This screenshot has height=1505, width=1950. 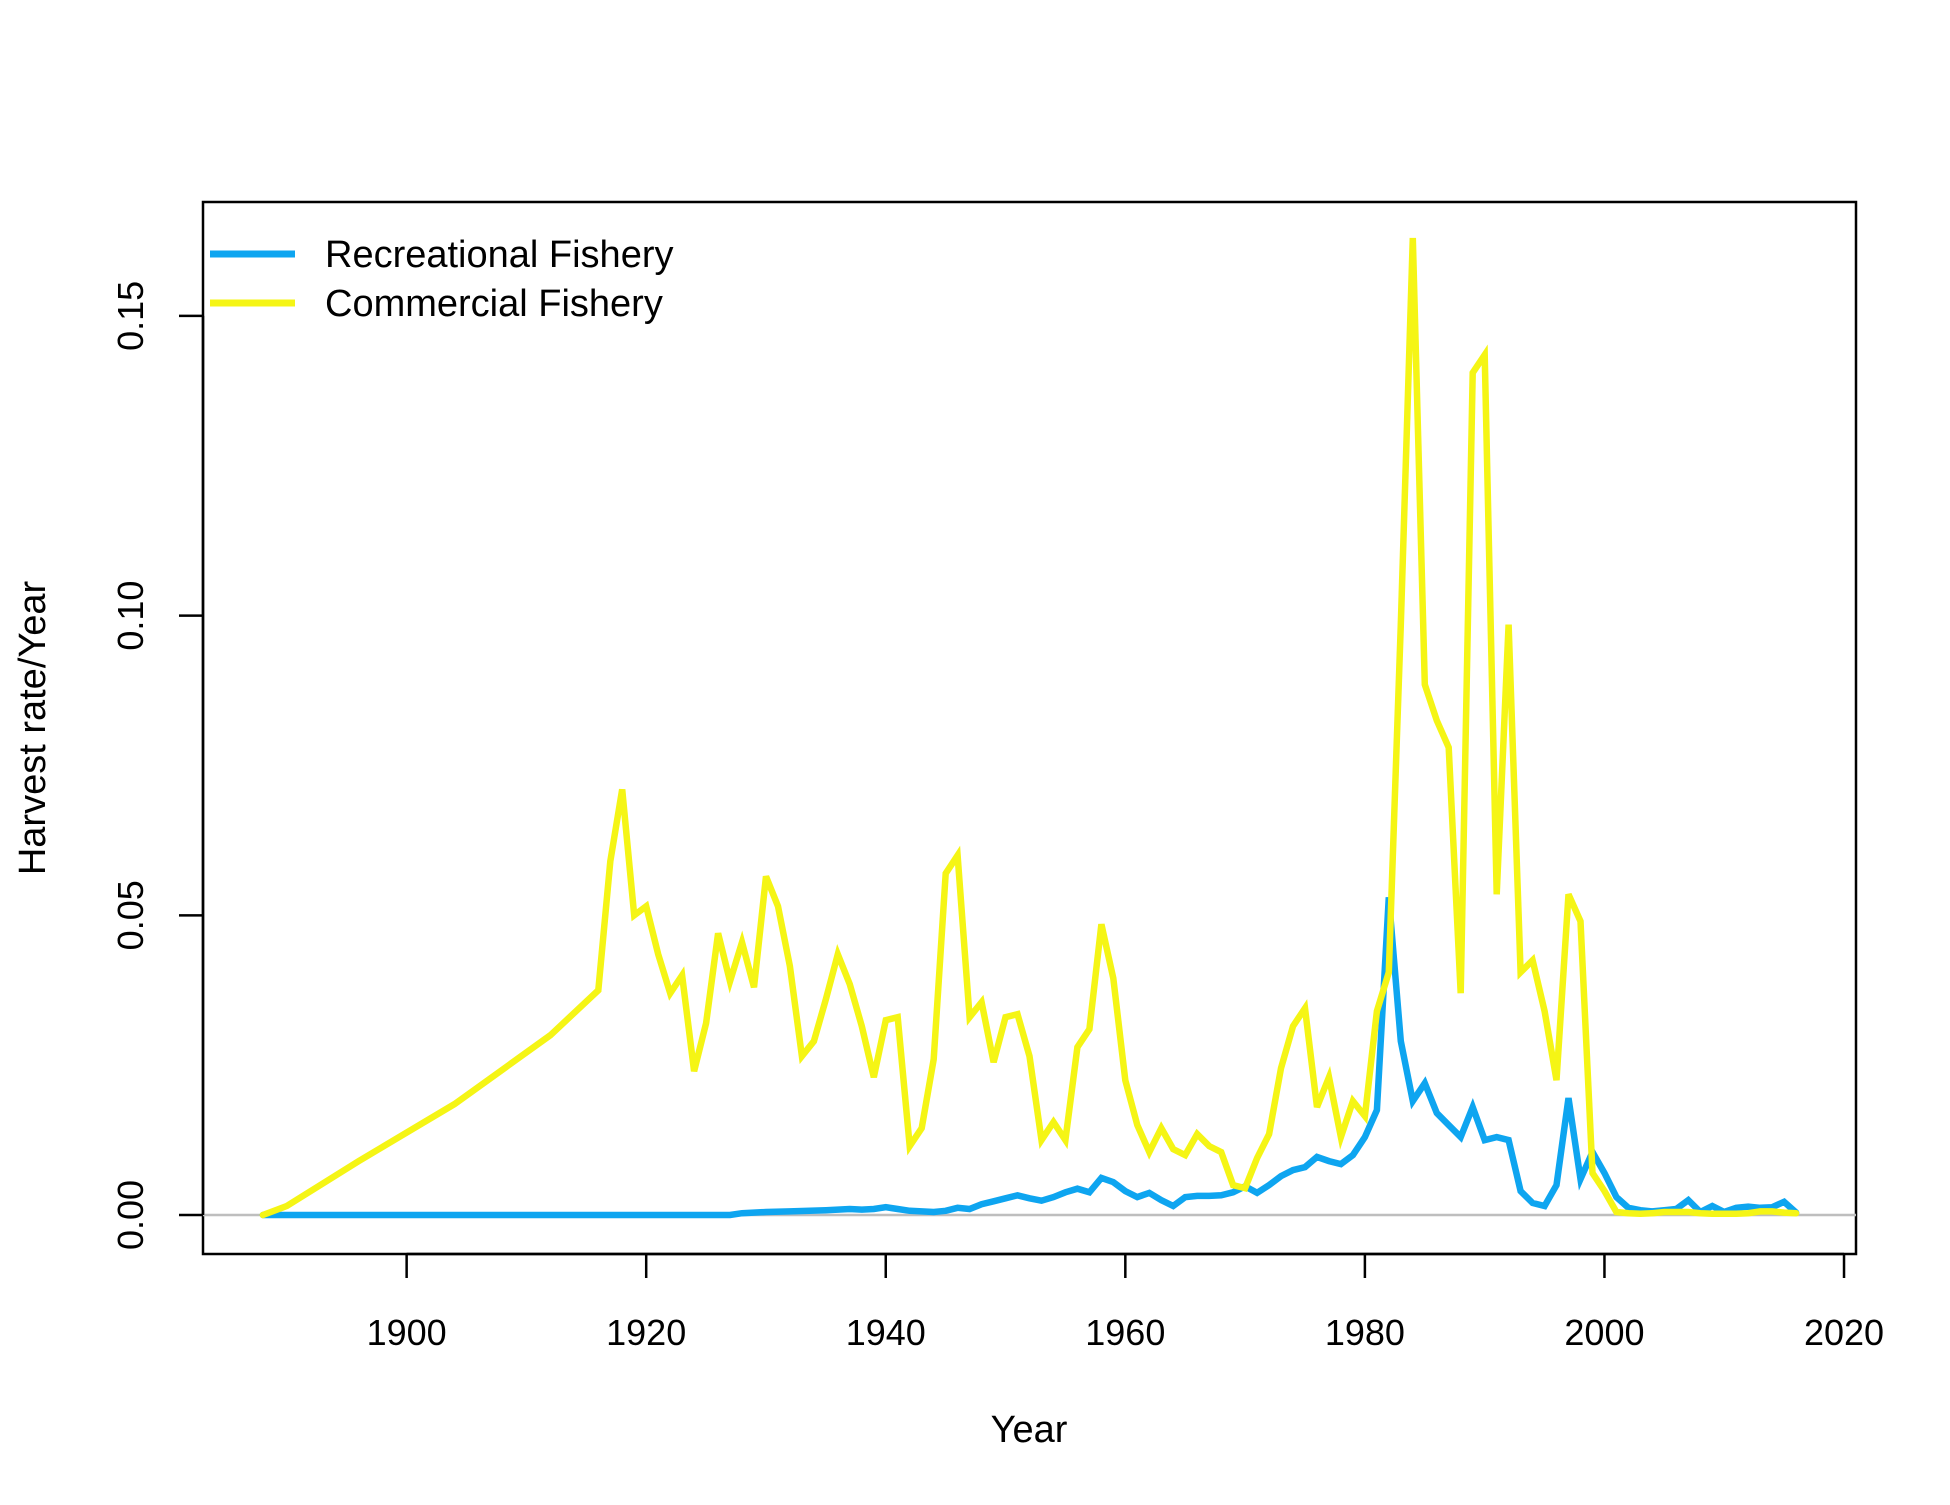 I want to click on x-tick-label: 1900, so click(x=407, y=1332).